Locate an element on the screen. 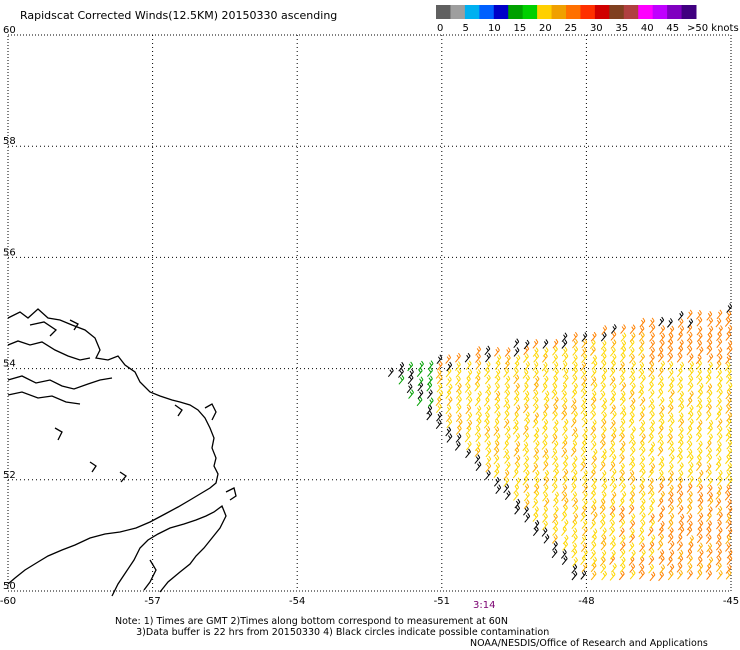 Image resolution: width=740 pixels, height=650 pixels. legend-tick-label: 10 is located at coordinates (494, 28).